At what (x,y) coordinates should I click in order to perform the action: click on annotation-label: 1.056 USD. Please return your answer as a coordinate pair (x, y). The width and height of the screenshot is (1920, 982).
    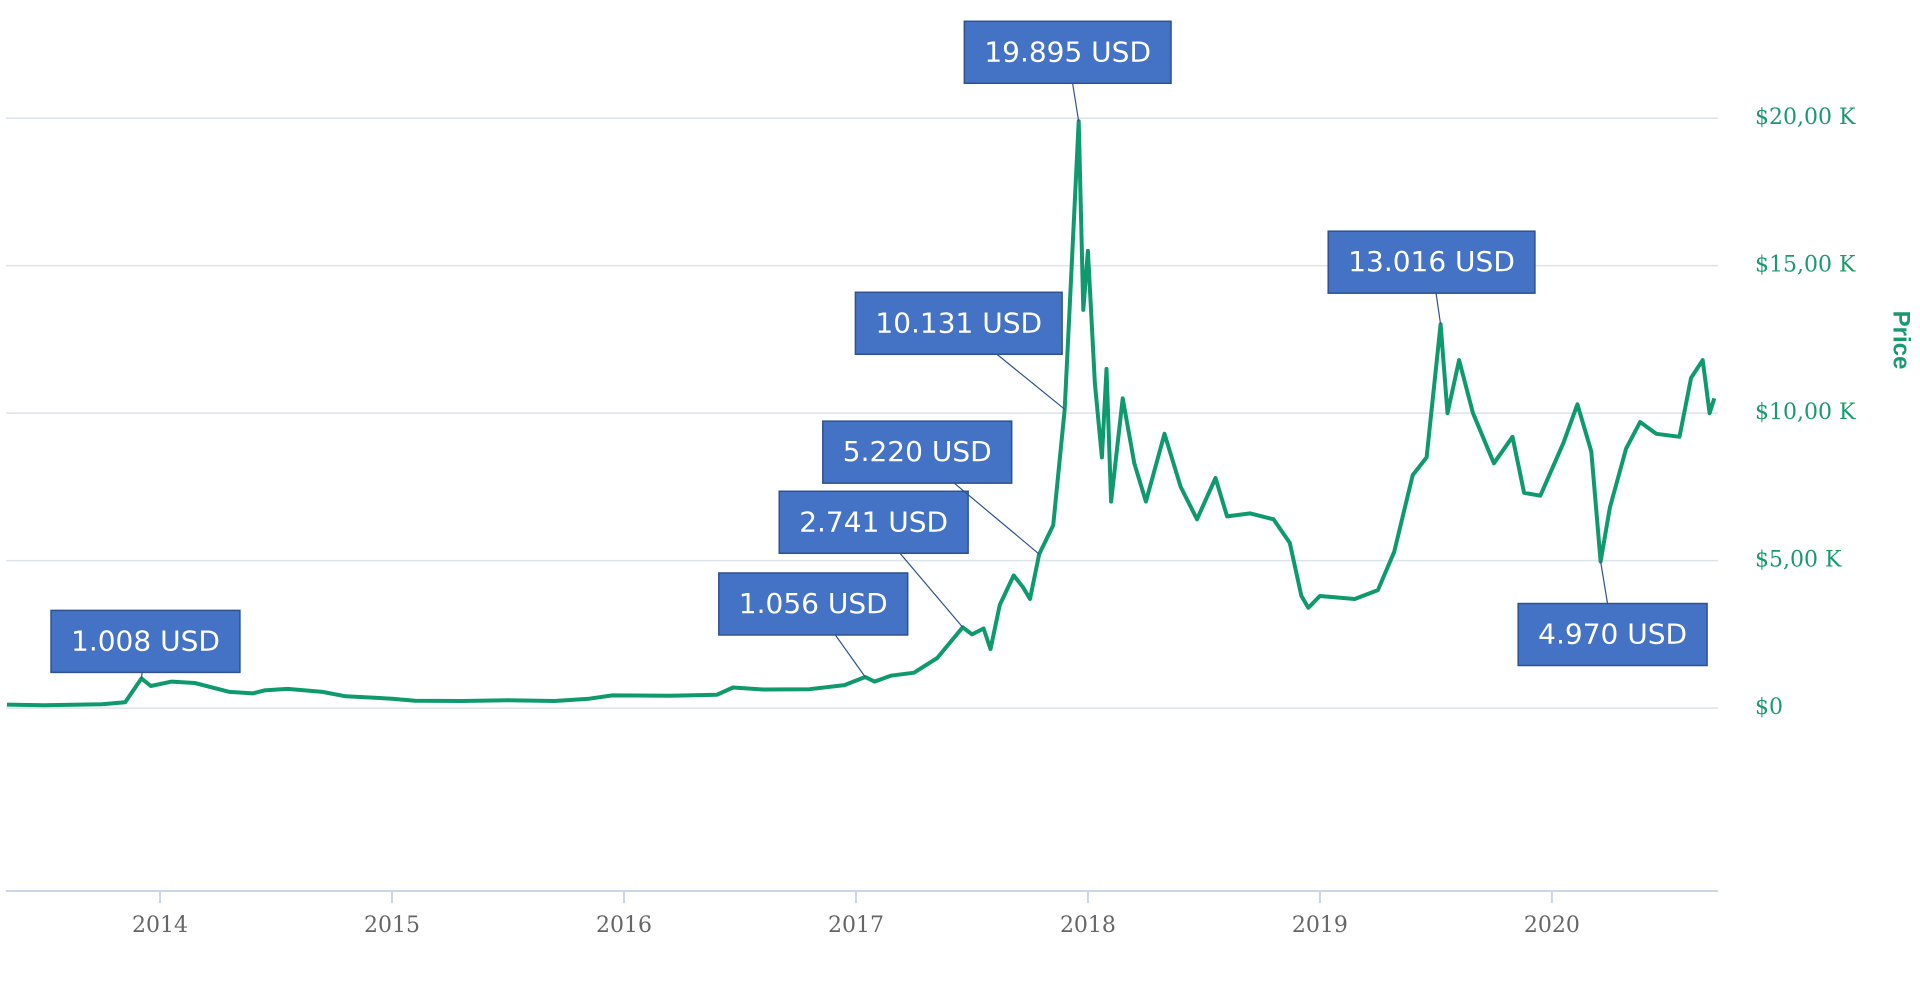
    Looking at the image, I should click on (813, 603).